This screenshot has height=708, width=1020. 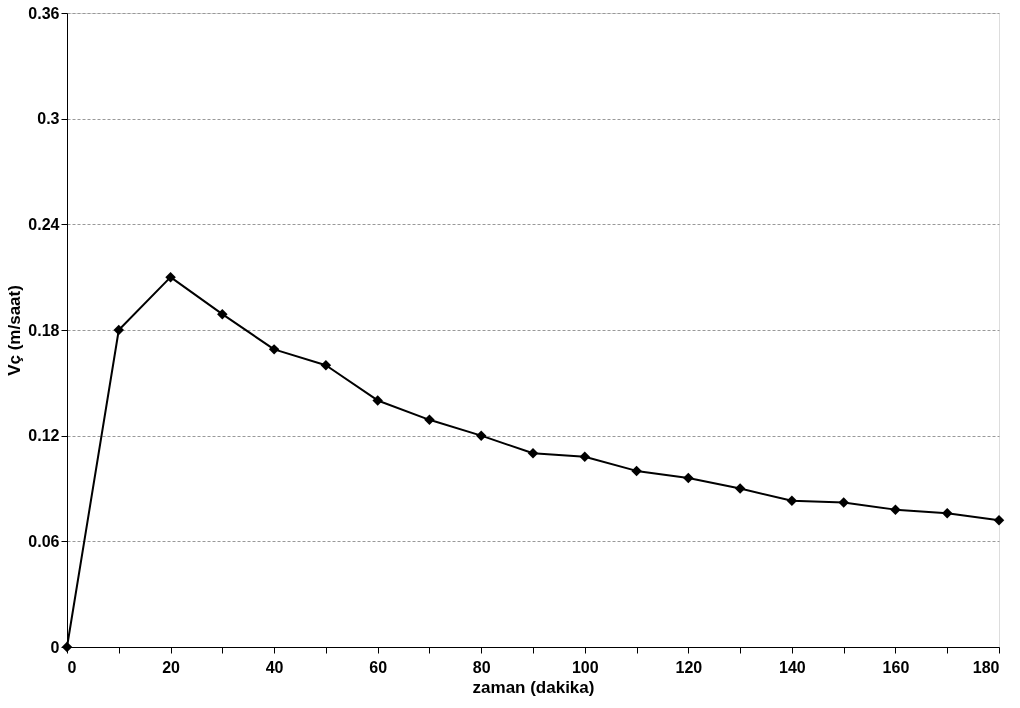 I want to click on y-tick-label: 0.18, so click(x=44, y=330).